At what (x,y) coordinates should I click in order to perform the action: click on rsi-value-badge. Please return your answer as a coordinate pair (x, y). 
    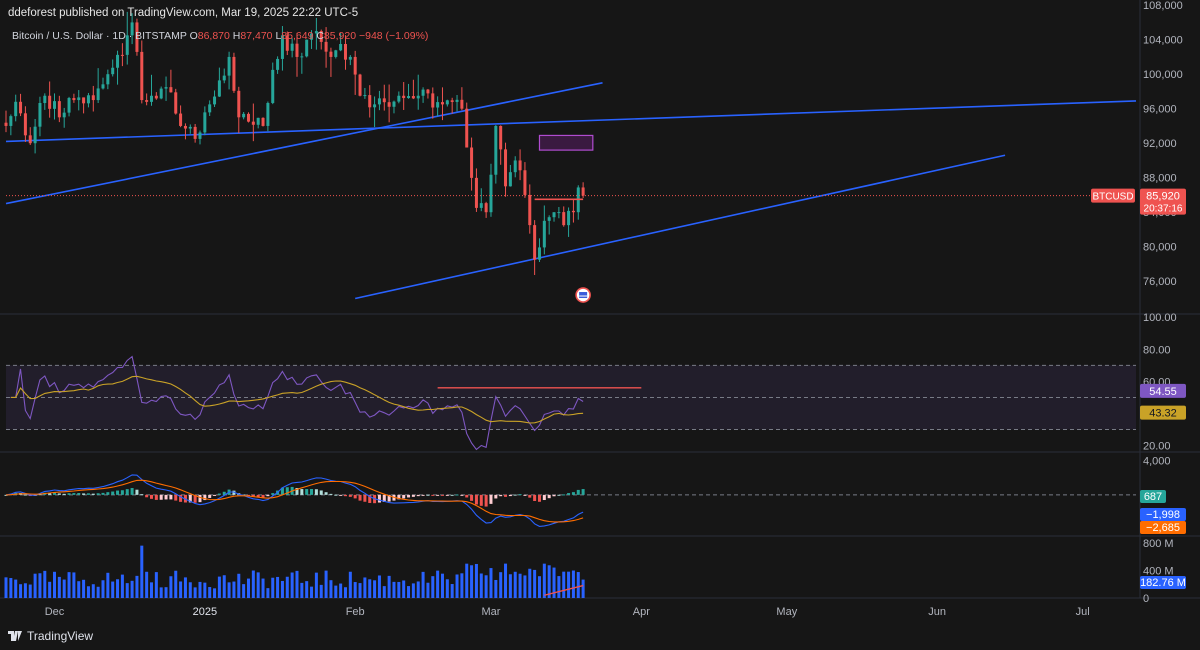
    Looking at the image, I should click on (1163, 390).